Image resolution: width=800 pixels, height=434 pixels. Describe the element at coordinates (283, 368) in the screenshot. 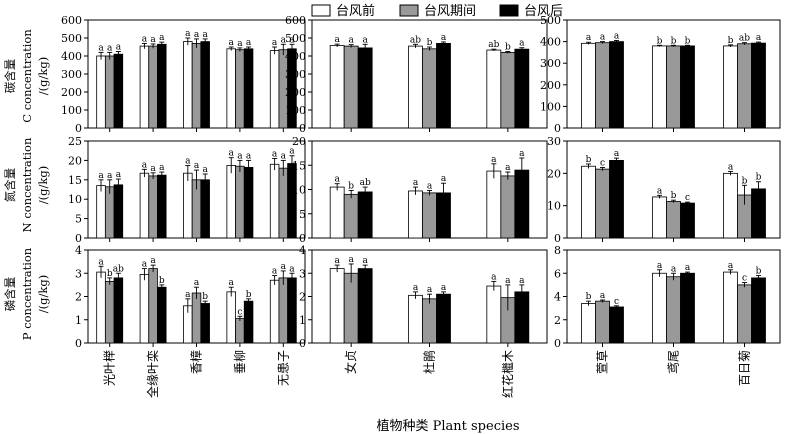

I see `category-label: 无患子` at that location.